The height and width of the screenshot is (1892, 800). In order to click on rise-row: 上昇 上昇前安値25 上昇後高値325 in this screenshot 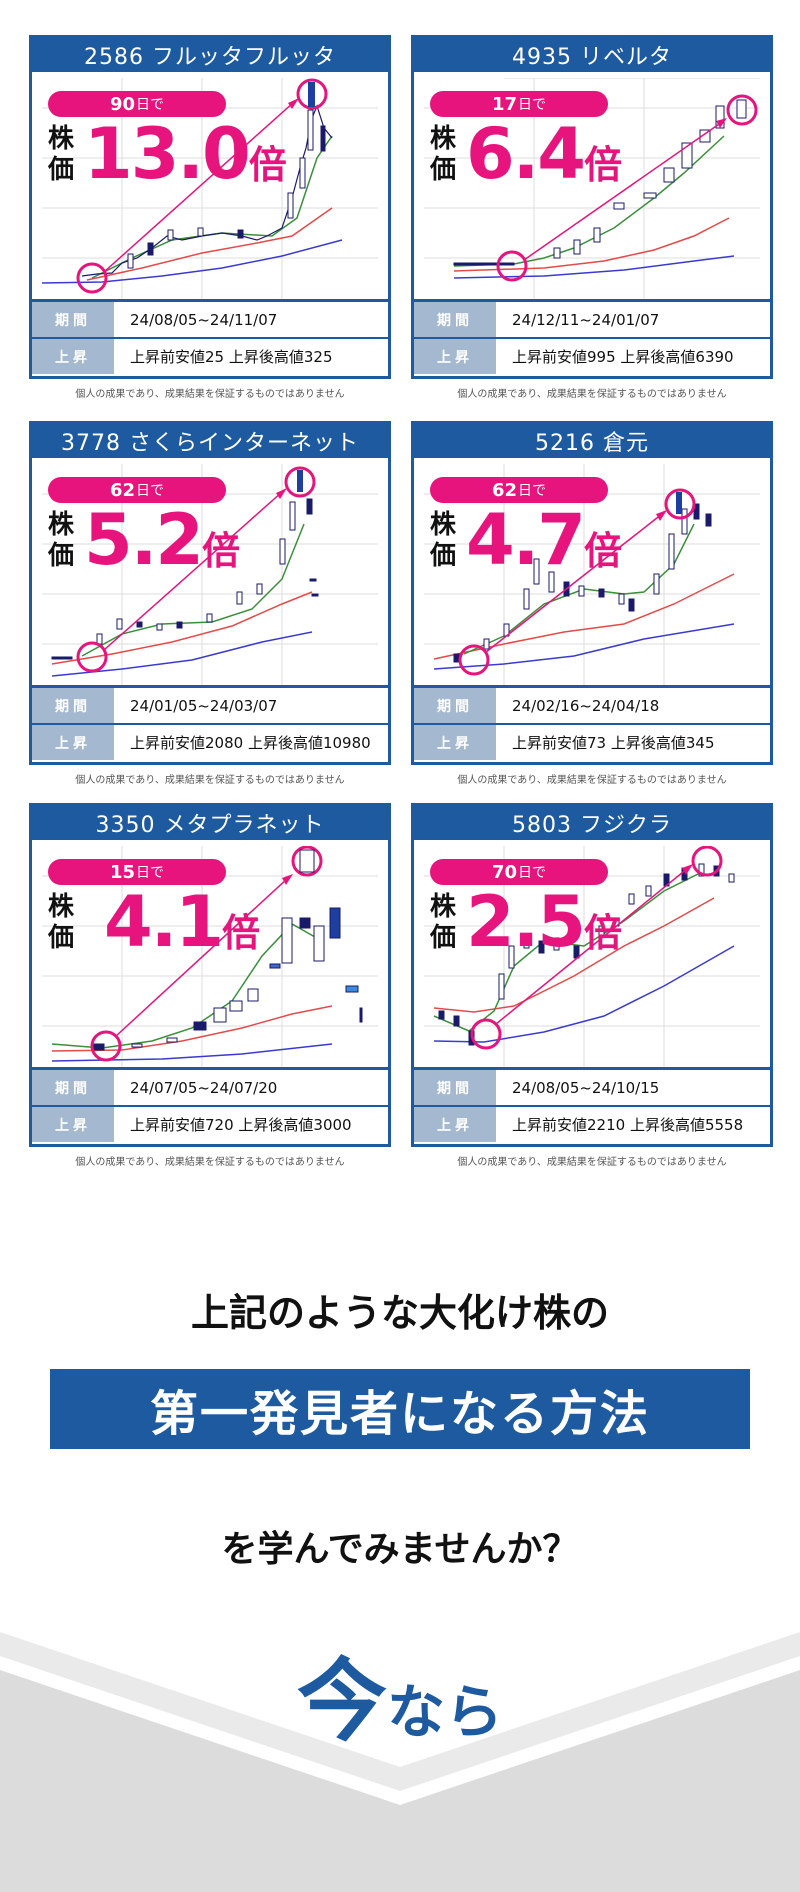, I will do `click(210, 355)`.